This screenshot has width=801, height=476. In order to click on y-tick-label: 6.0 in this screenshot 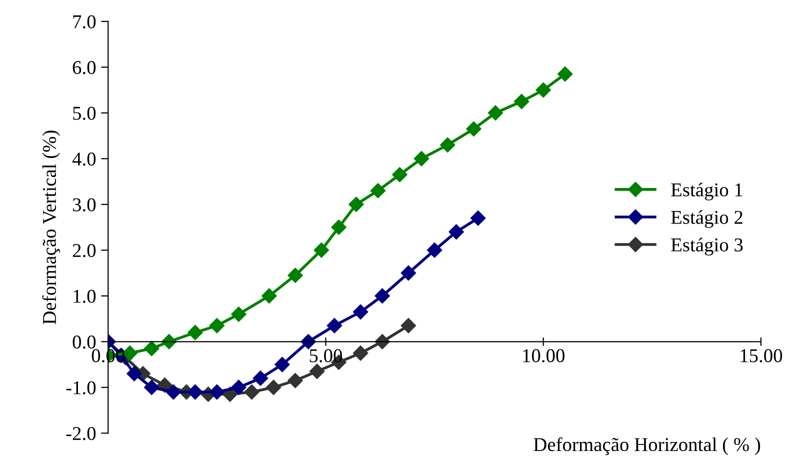, I will do `click(84, 67)`.